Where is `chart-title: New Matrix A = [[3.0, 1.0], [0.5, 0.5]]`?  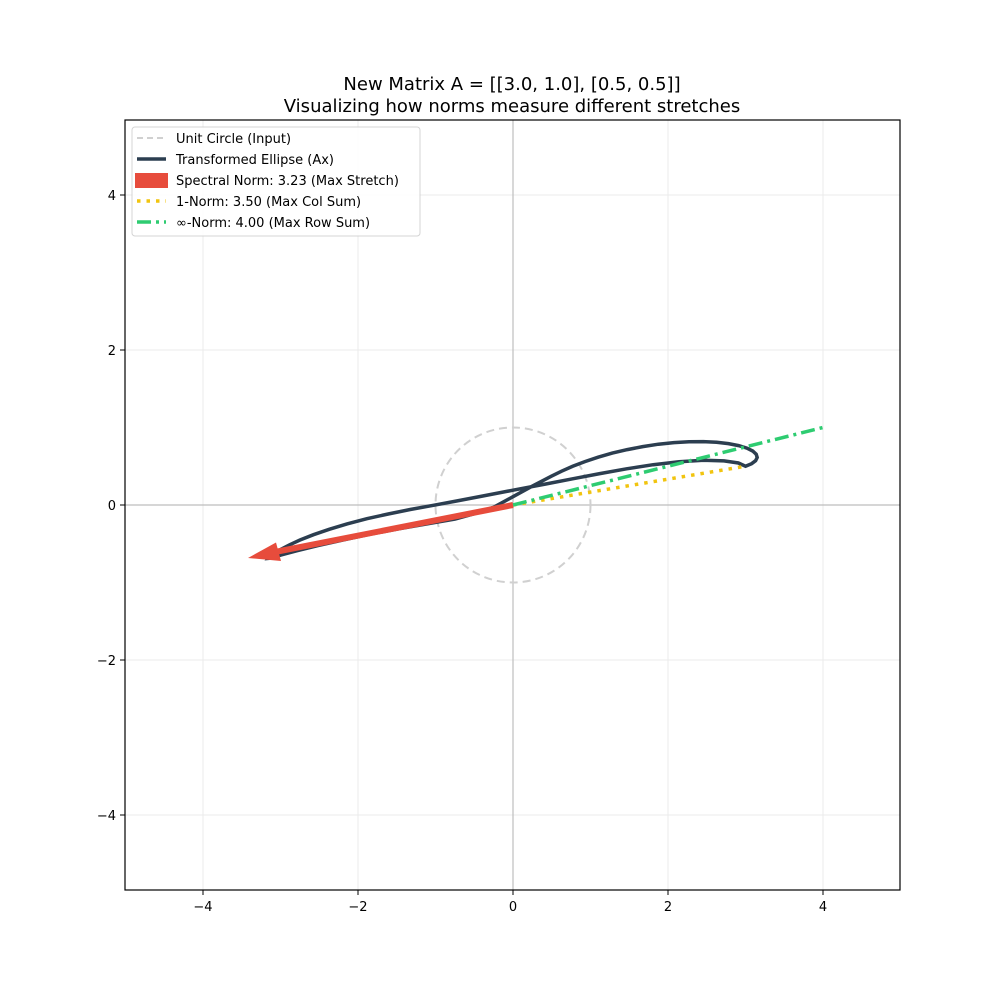 chart-title: New Matrix A = [[3.0, 1.0], [0.5, 0.5]] is located at coordinates (511, 84).